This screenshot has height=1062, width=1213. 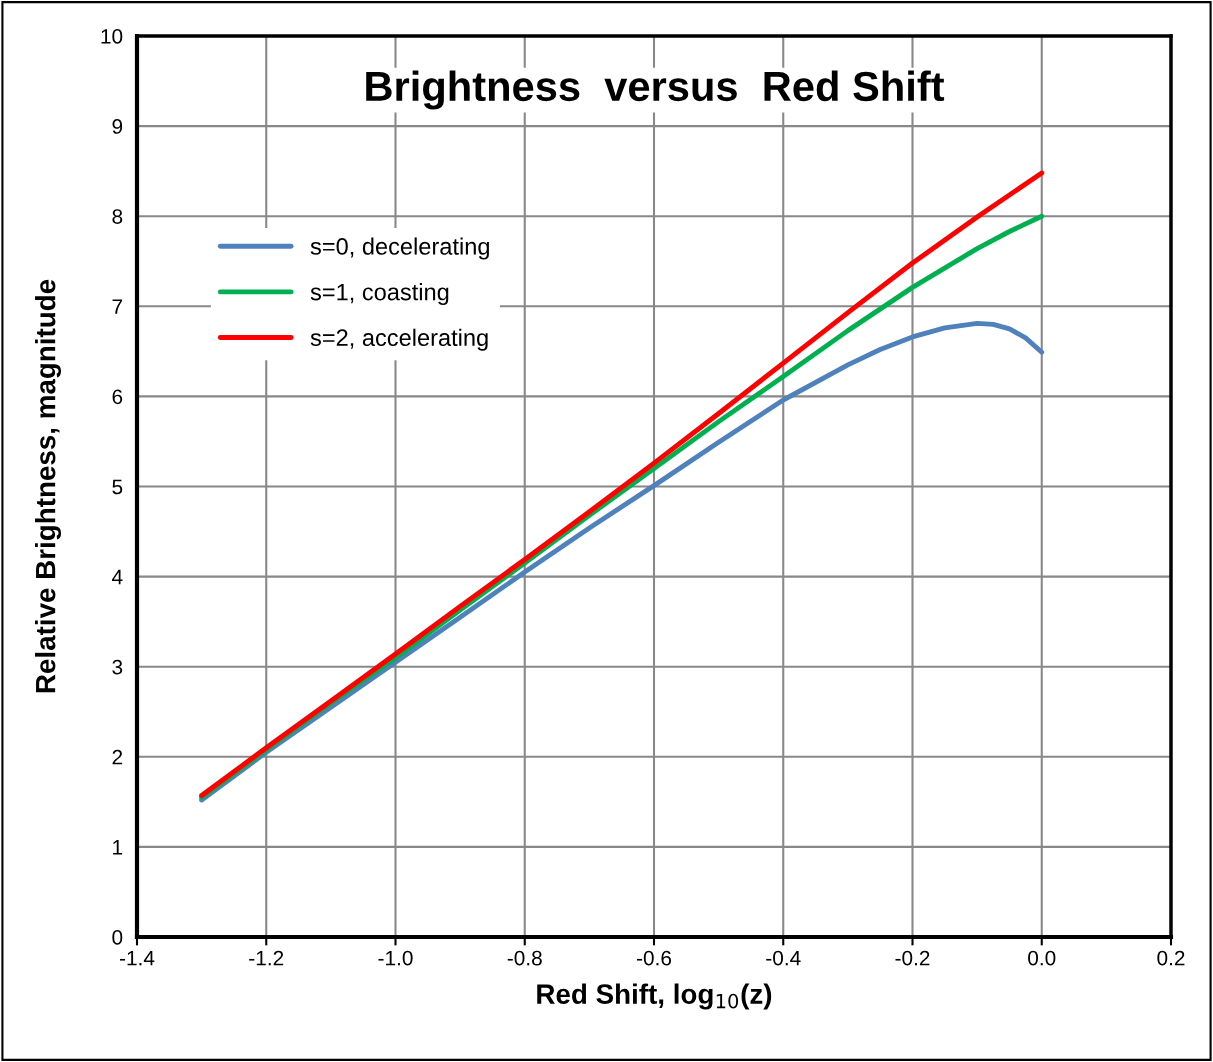 I want to click on x-tick-label: -0.2, so click(x=912, y=958).